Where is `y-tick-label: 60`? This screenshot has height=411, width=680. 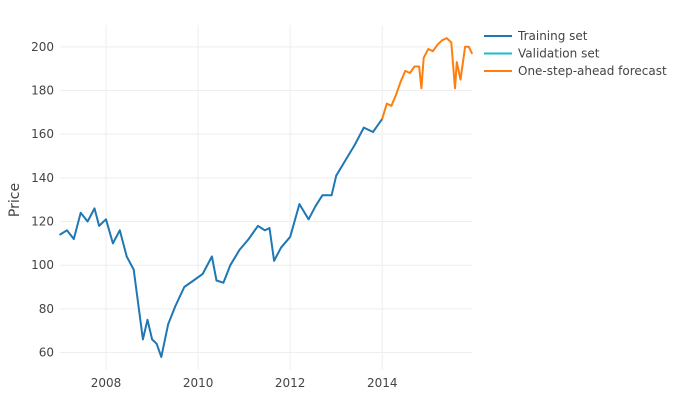
y-tick-label: 60 is located at coordinates (46, 353).